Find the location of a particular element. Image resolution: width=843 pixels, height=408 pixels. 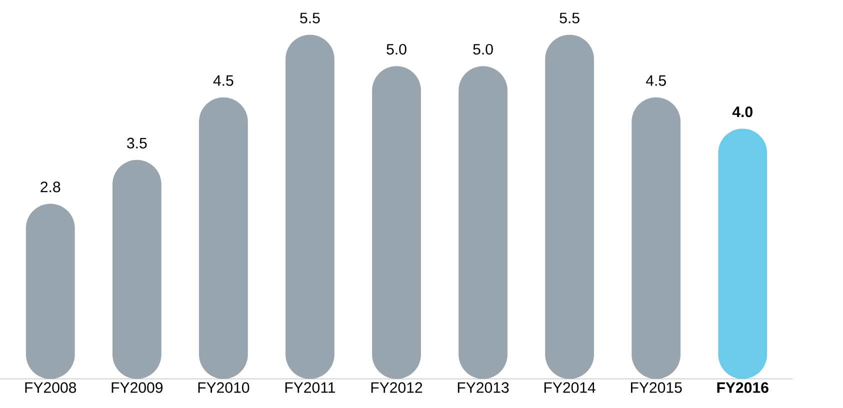

x-tick-label: FY2016 is located at coordinates (742, 387).